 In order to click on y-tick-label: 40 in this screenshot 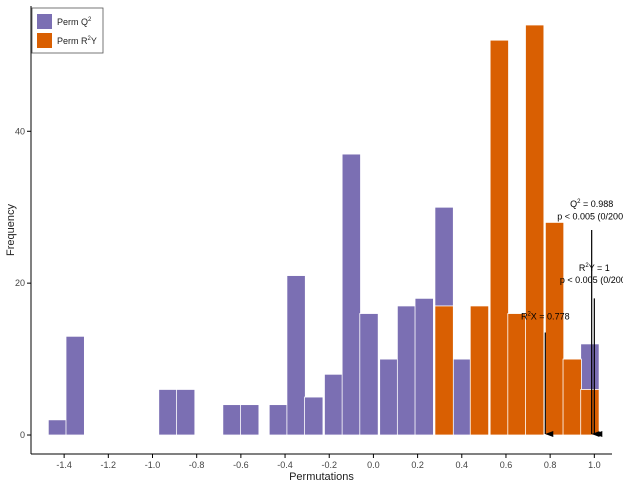, I will do `click(20, 131)`.